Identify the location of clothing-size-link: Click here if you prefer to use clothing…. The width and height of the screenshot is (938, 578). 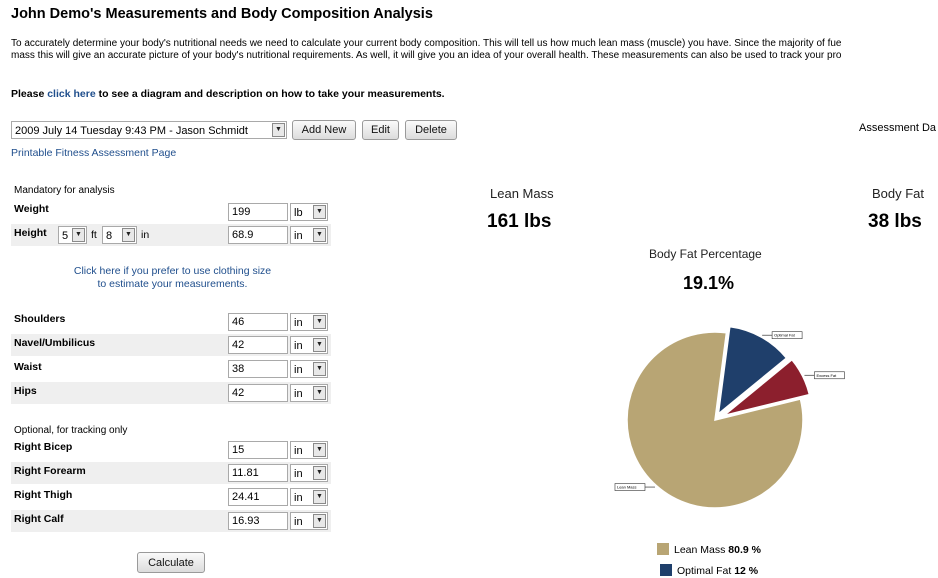
(172, 278).